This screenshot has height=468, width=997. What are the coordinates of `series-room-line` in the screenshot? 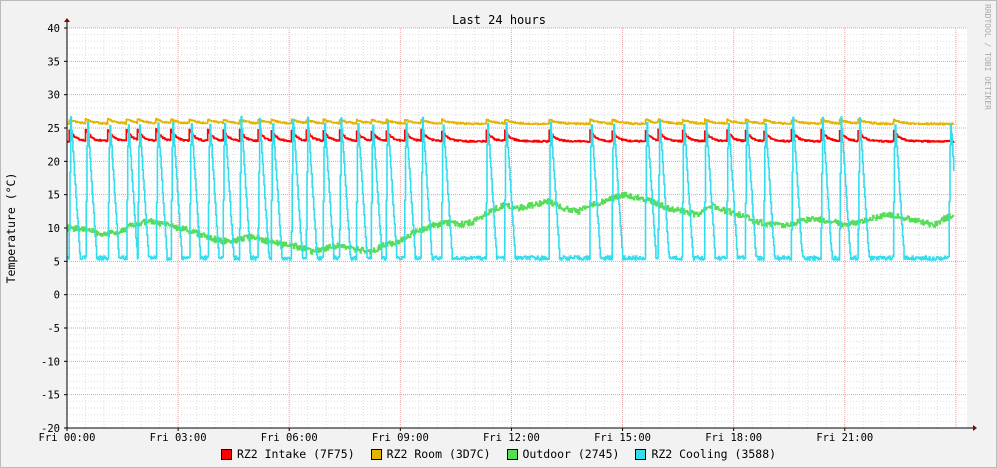 It's located at (510, 121).